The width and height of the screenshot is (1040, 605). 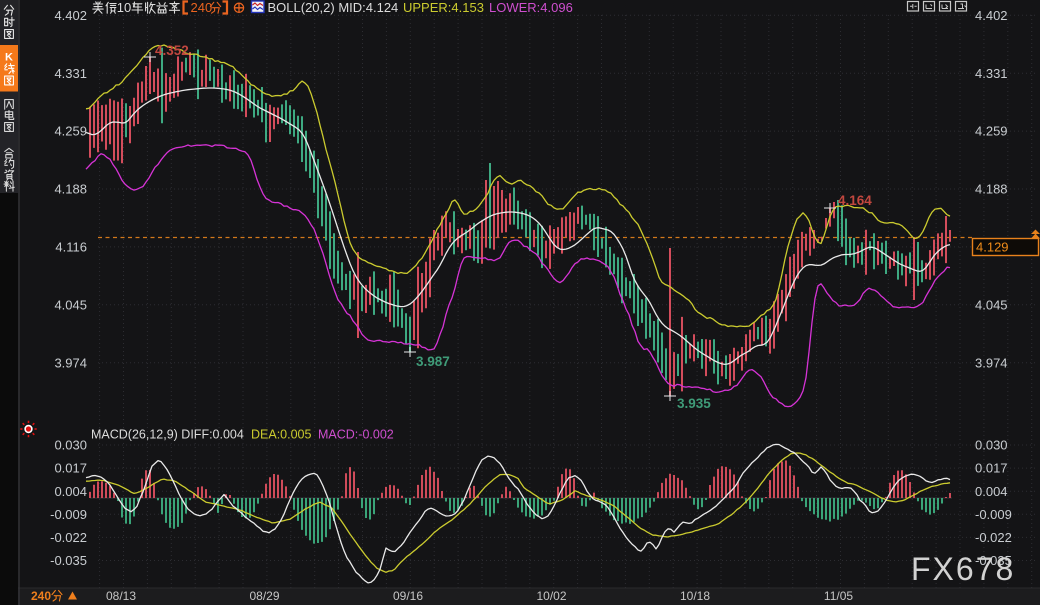 I want to click on svg-text: 3.935, so click(x=694, y=403).